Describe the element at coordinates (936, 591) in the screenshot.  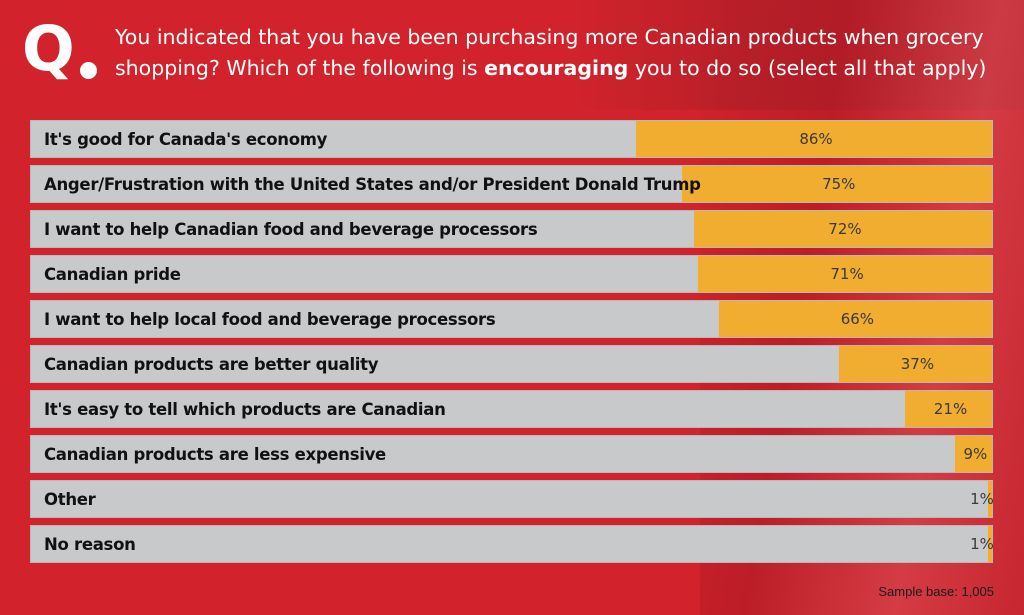
I see `sample-base-note: Sample base: 1,005` at that location.